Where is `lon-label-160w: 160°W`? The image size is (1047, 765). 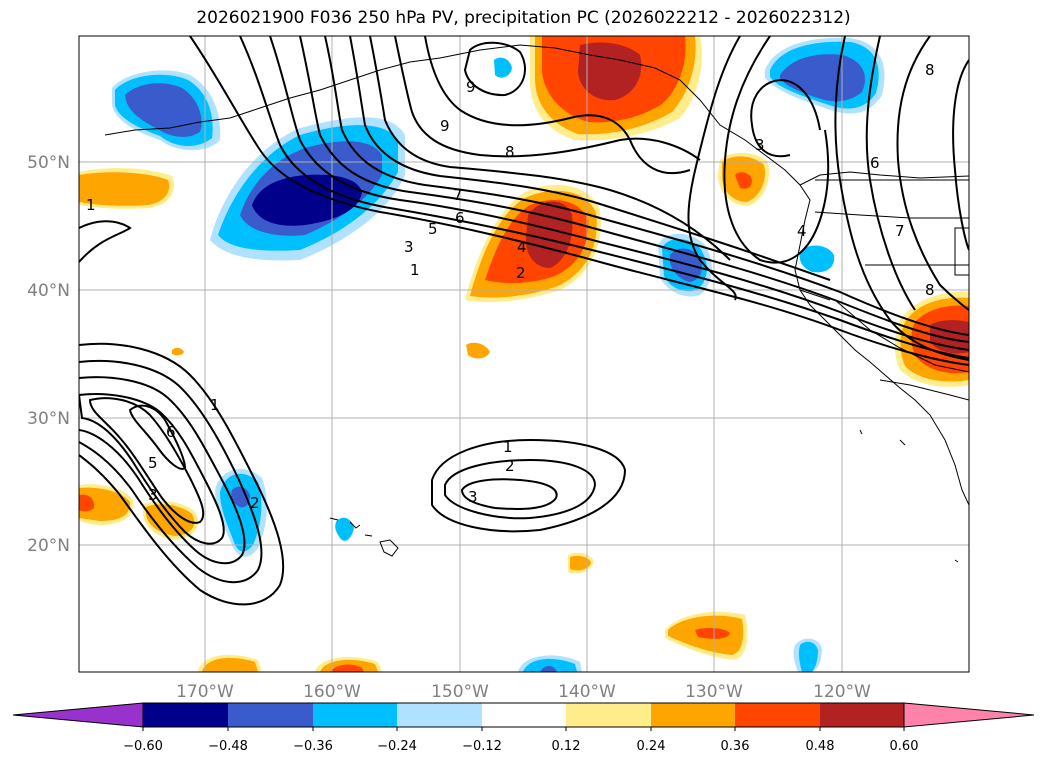 lon-label-160w: 160°W is located at coordinates (332, 692).